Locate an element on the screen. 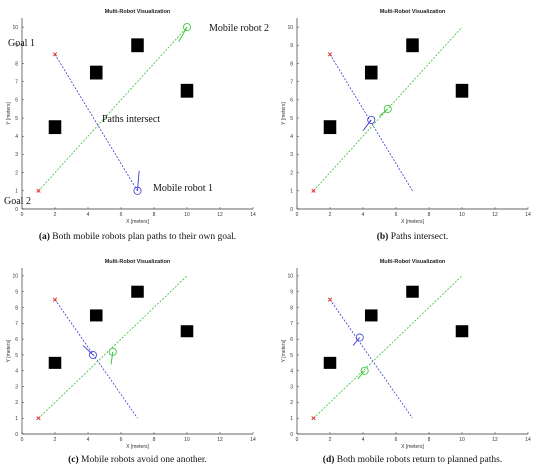 The height and width of the screenshot is (472, 550). goal-1-label: Goal 1 is located at coordinates (21, 43).